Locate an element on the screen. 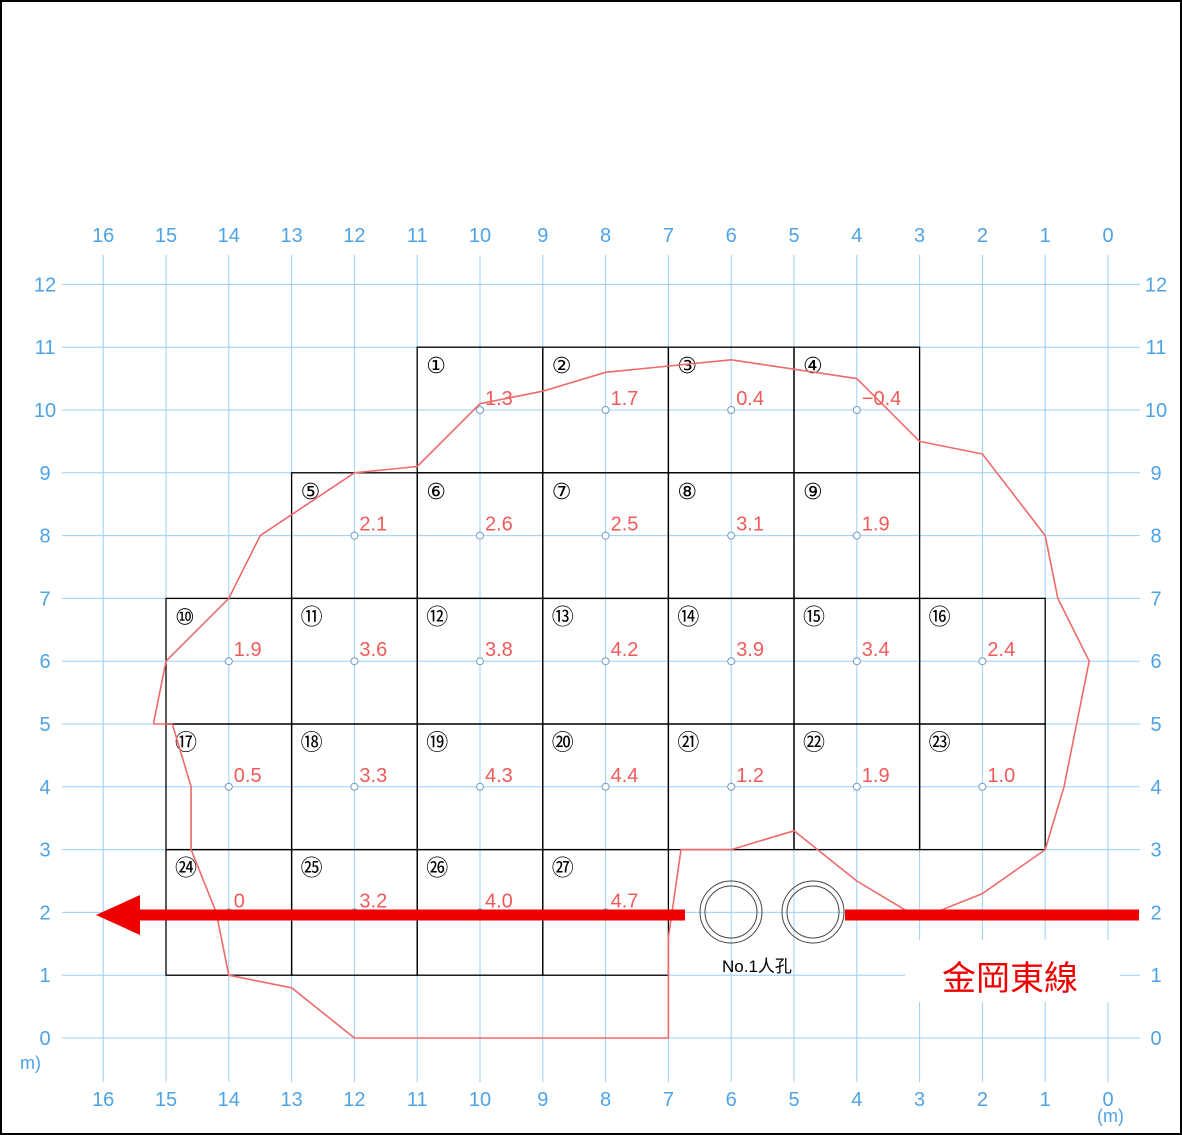 This screenshot has width=1182, height=1135. x-tick-label-top: 7 is located at coordinates (668, 236).